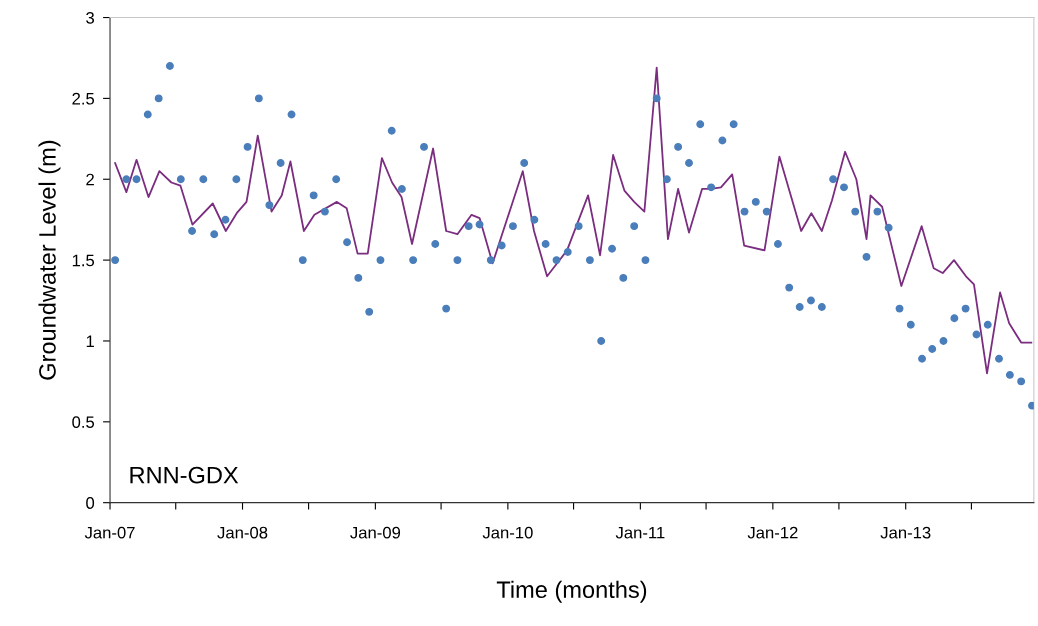  Describe the element at coordinates (375, 532) in the screenshot. I see `x-tick-label: Jan-09` at that location.